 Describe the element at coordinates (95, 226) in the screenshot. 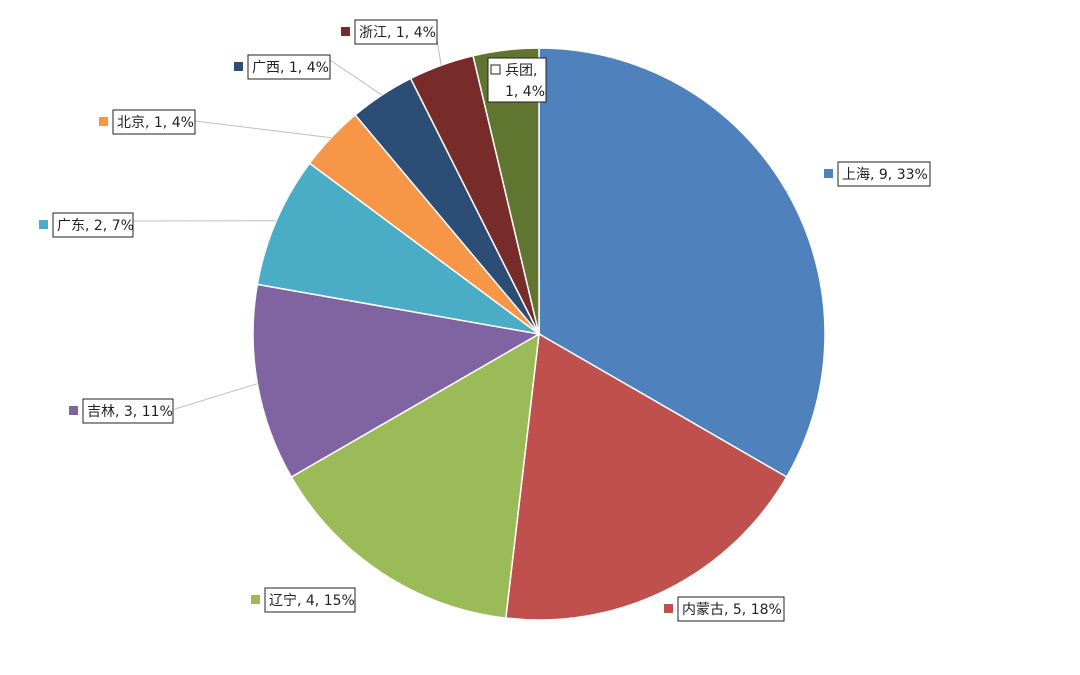

I see `data-label-text: 广东, 2, 7%` at that location.